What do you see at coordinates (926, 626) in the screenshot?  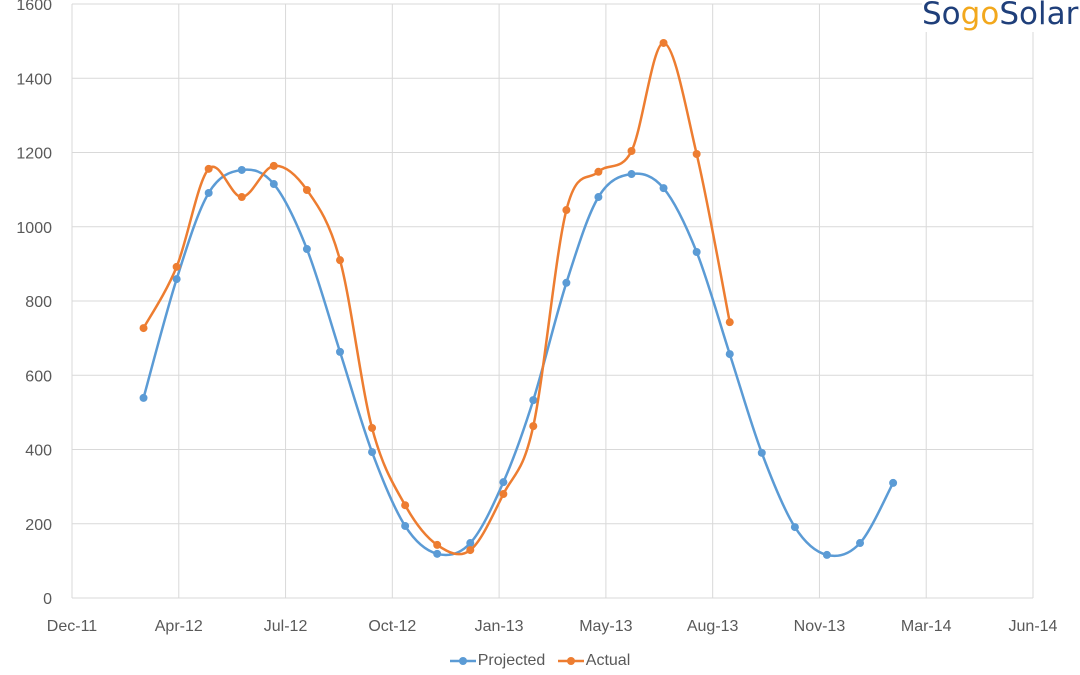 I see `x-tick-label: Mar-14` at bounding box center [926, 626].